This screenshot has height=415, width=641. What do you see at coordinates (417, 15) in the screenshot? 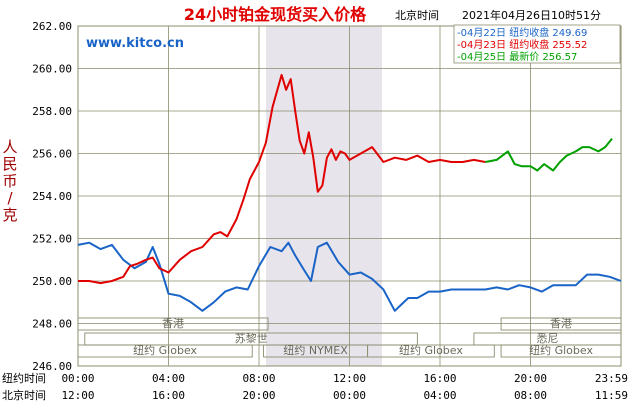
I see `timezone-label: 北京时间` at bounding box center [417, 15].